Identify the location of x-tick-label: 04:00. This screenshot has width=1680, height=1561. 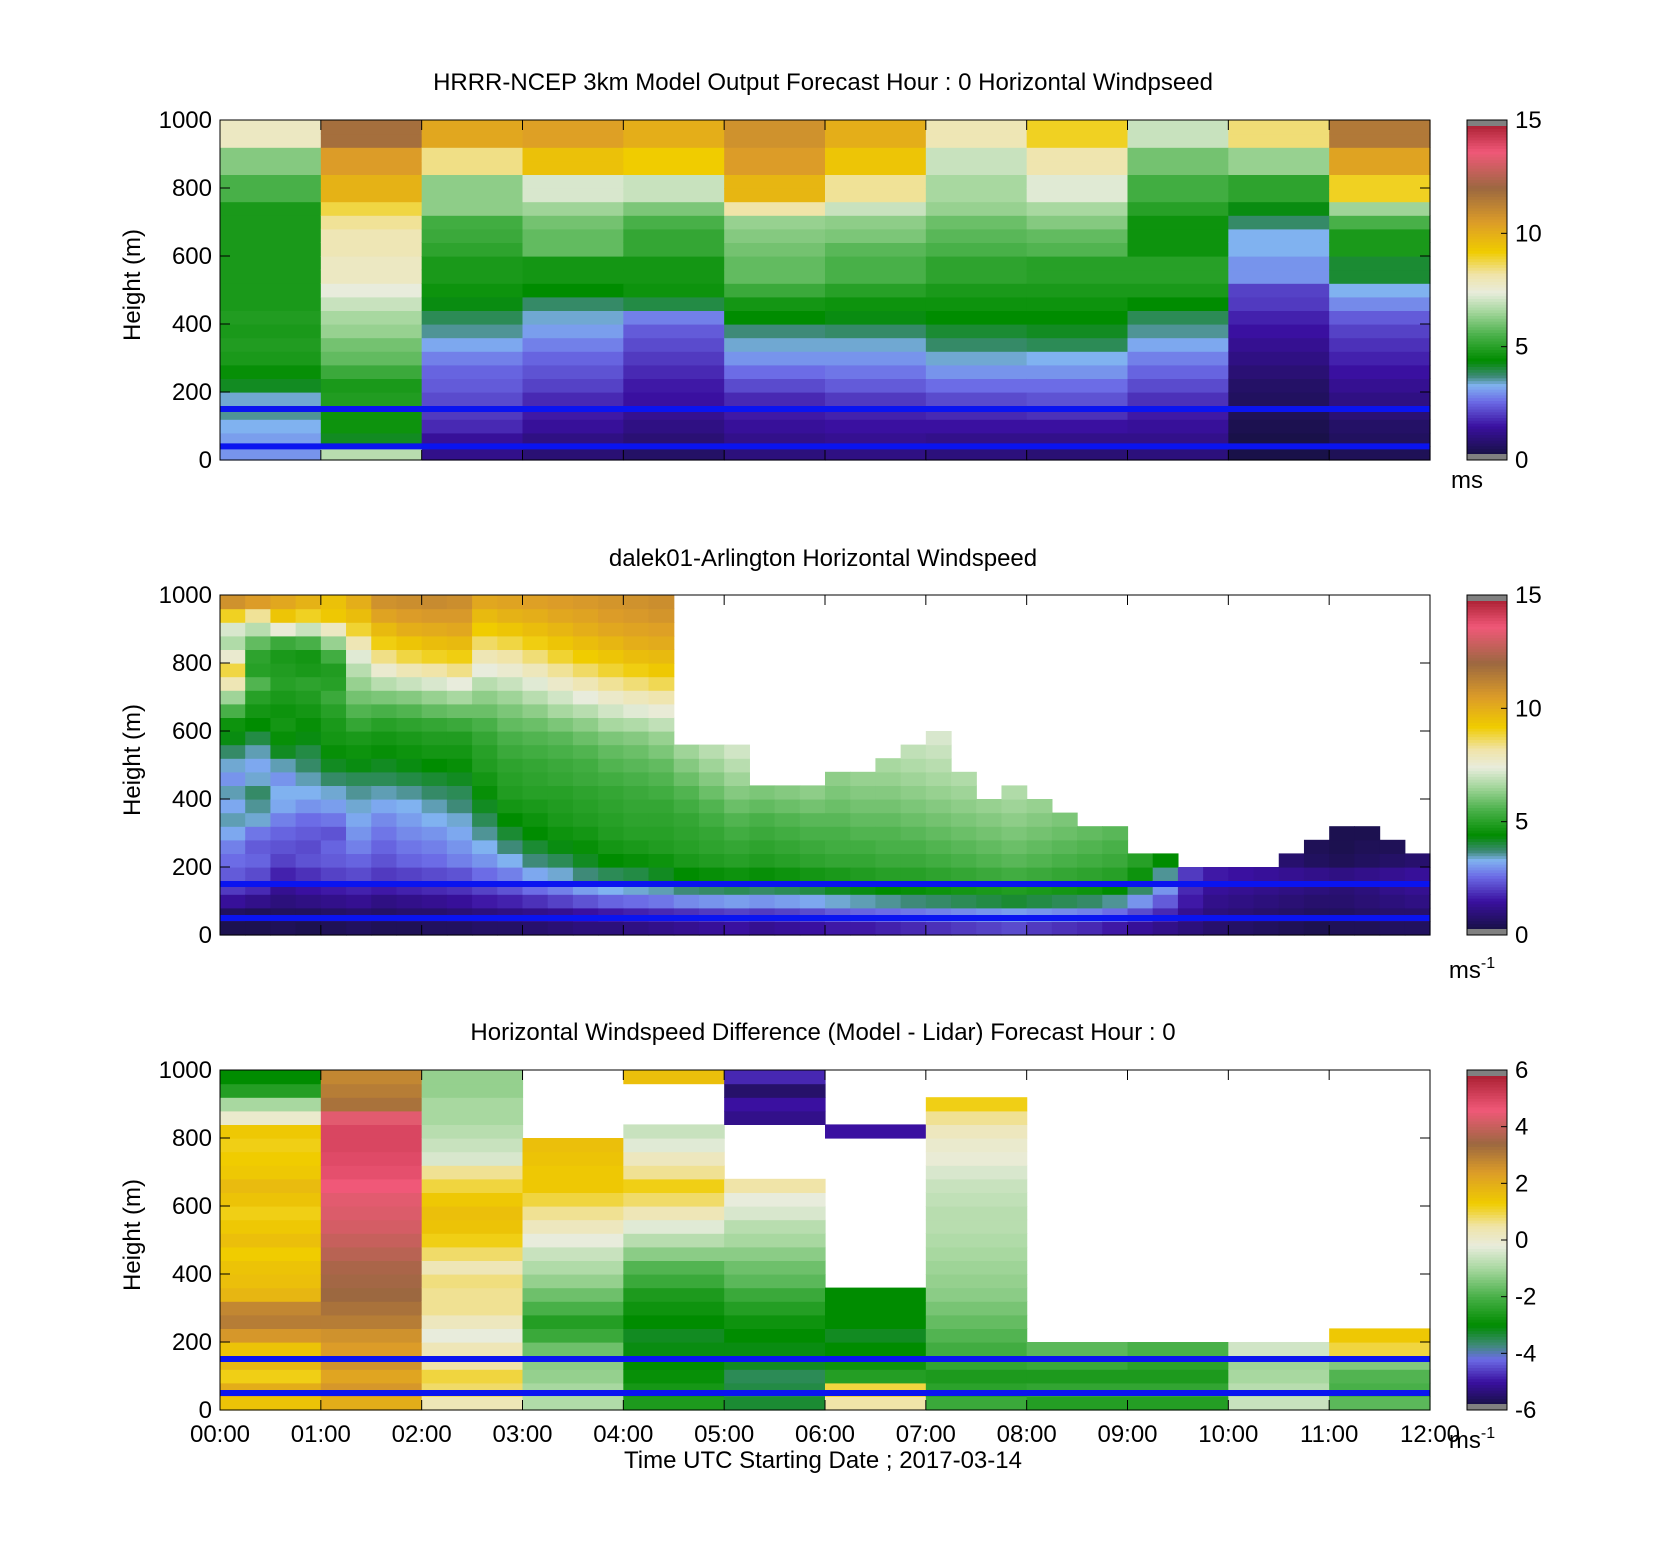
(623, 1434).